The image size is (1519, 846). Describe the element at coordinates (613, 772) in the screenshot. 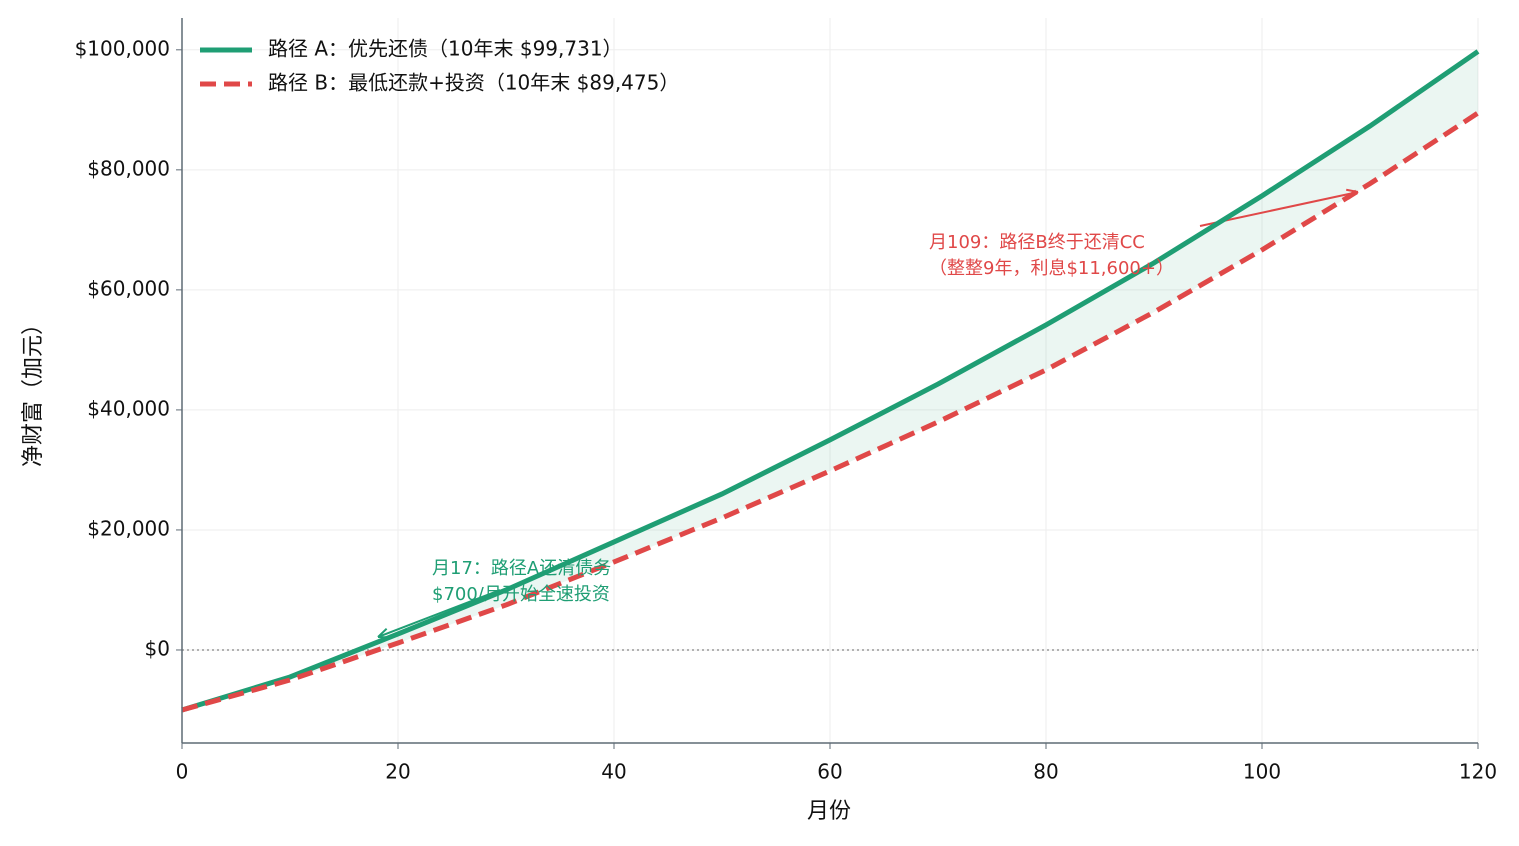

I see `x-tick-label: 40` at that location.